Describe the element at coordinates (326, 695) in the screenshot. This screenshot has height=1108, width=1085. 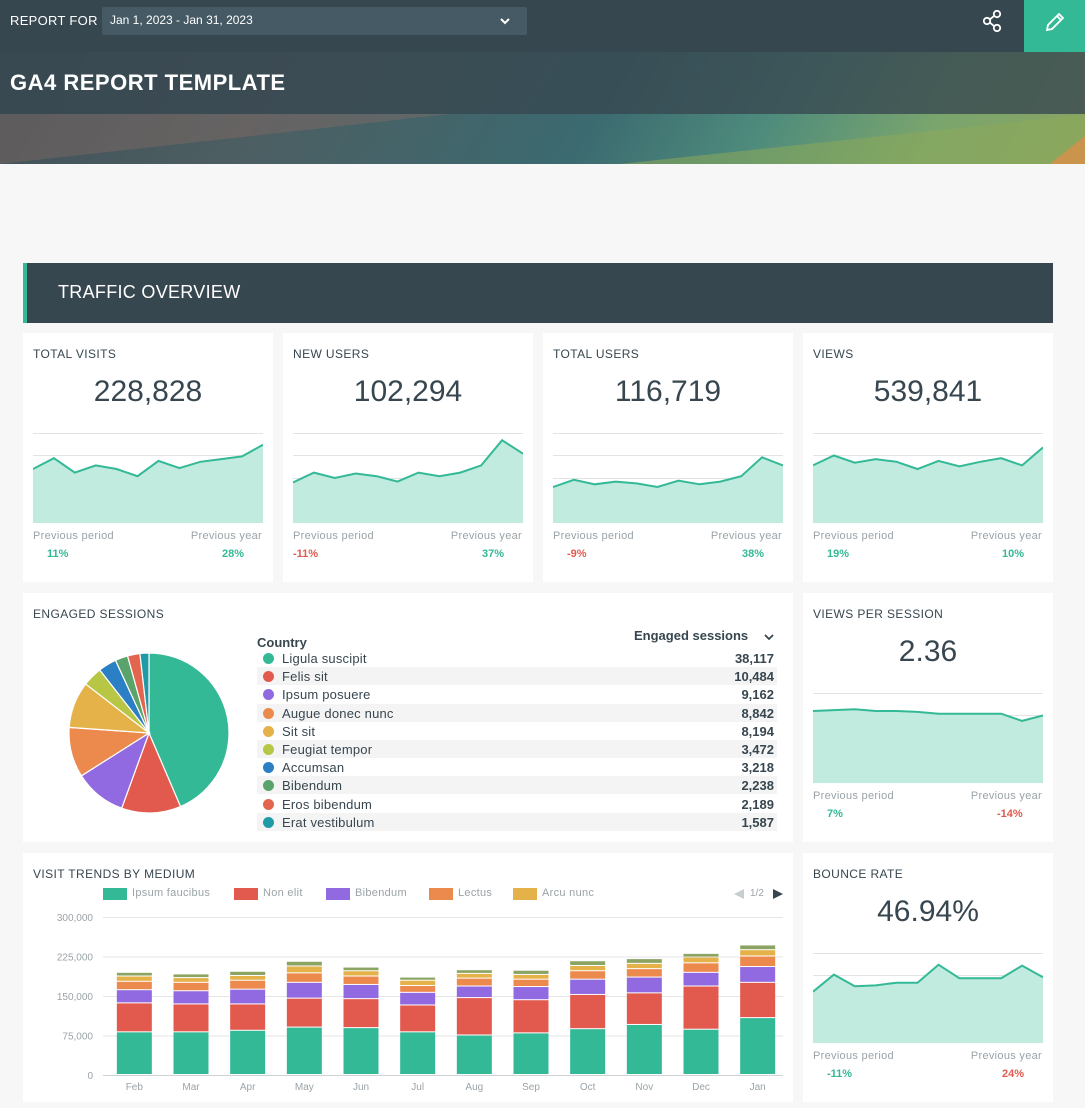
I see `country-name: Ipsum posuere` at that location.